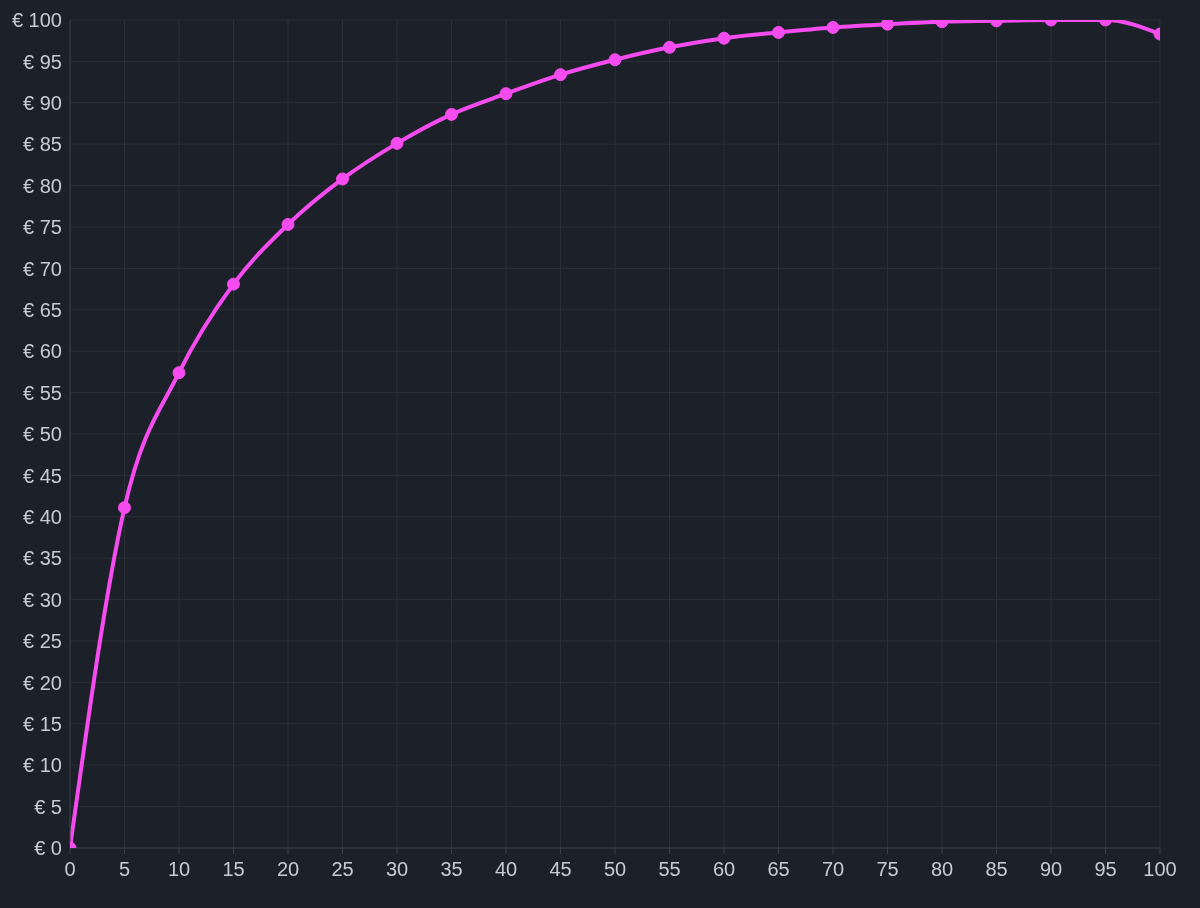  I want to click on x-tick-label: 75, so click(887, 869).